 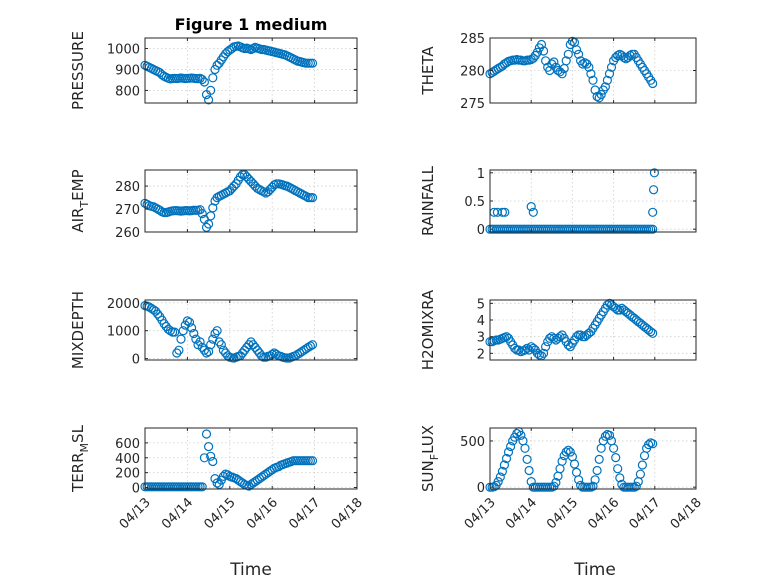 What do you see at coordinates (472, 39) in the screenshot?
I see `y-tick-label: 285` at bounding box center [472, 39].